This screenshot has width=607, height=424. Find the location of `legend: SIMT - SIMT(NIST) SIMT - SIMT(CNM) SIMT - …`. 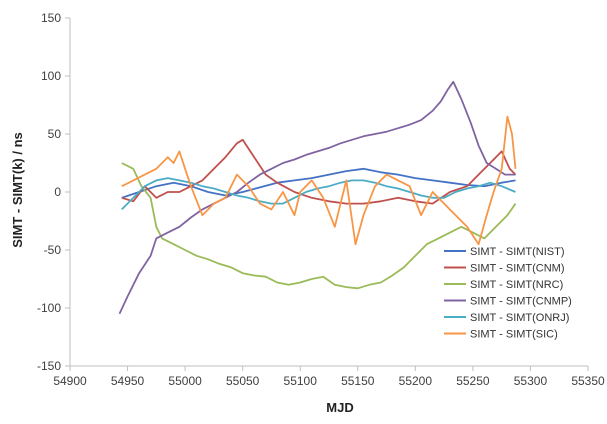

legend: SIMT - SIMT(NIST) SIMT - SIMT(CNM) SIMT - … is located at coordinates (508, 293).